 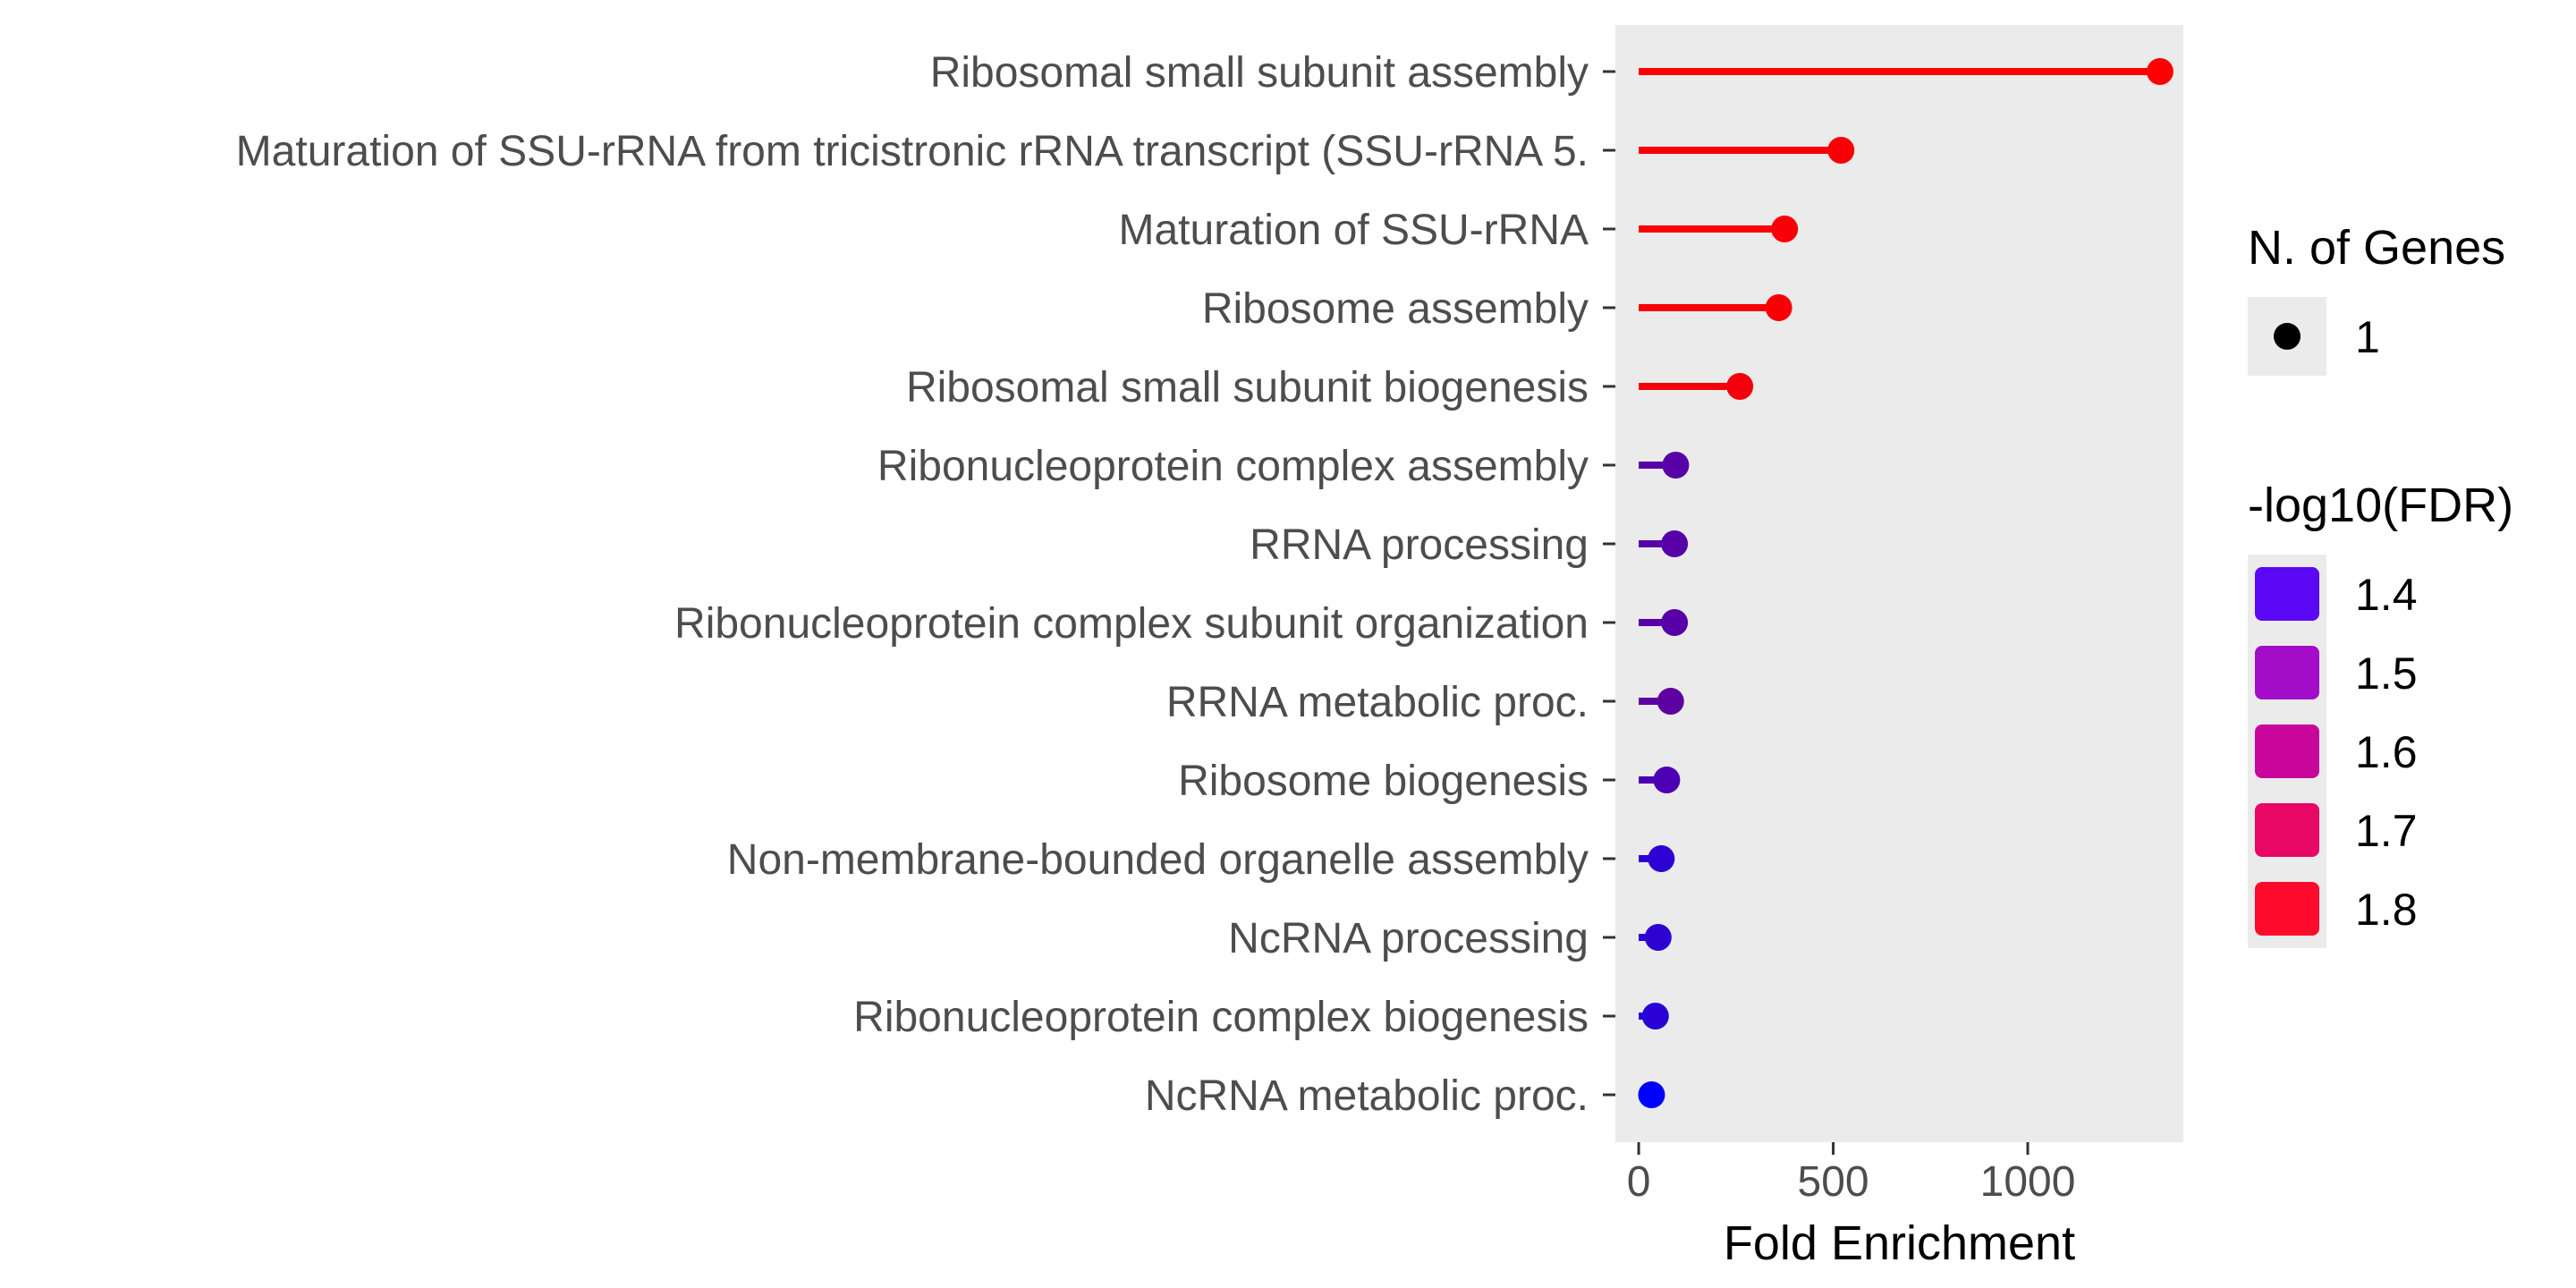 What do you see at coordinates (2386, 752) in the screenshot?
I see `legend-color-label-2: 1.6` at bounding box center [2386, 752].